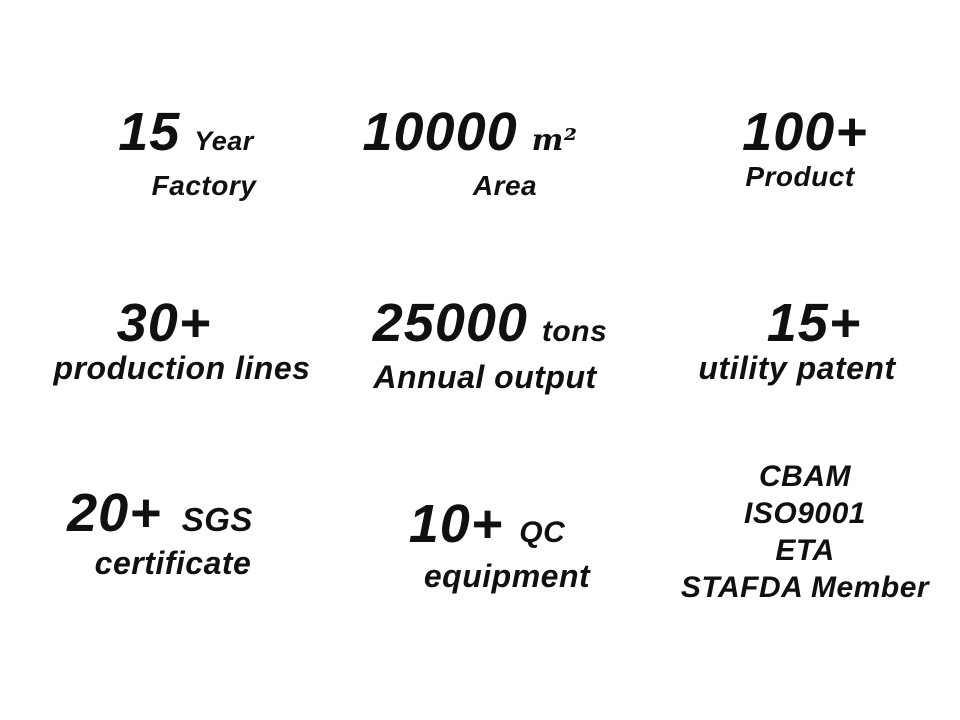 Image resolution: width=960 pixels, height=720 pixels. What do you see at coordinates (204, 185) in the screenshot?
I see `stat-factory-label: Factory` at bounding box center [204, 185].